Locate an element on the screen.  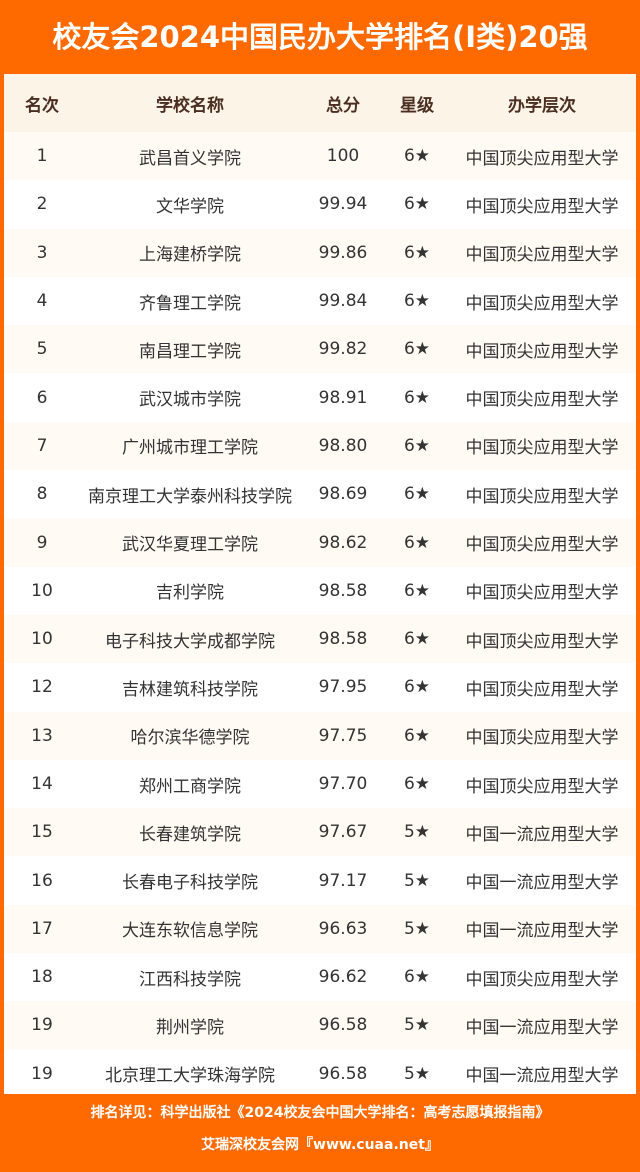
cell-rank: 4 is located at coordinates (42, 301).